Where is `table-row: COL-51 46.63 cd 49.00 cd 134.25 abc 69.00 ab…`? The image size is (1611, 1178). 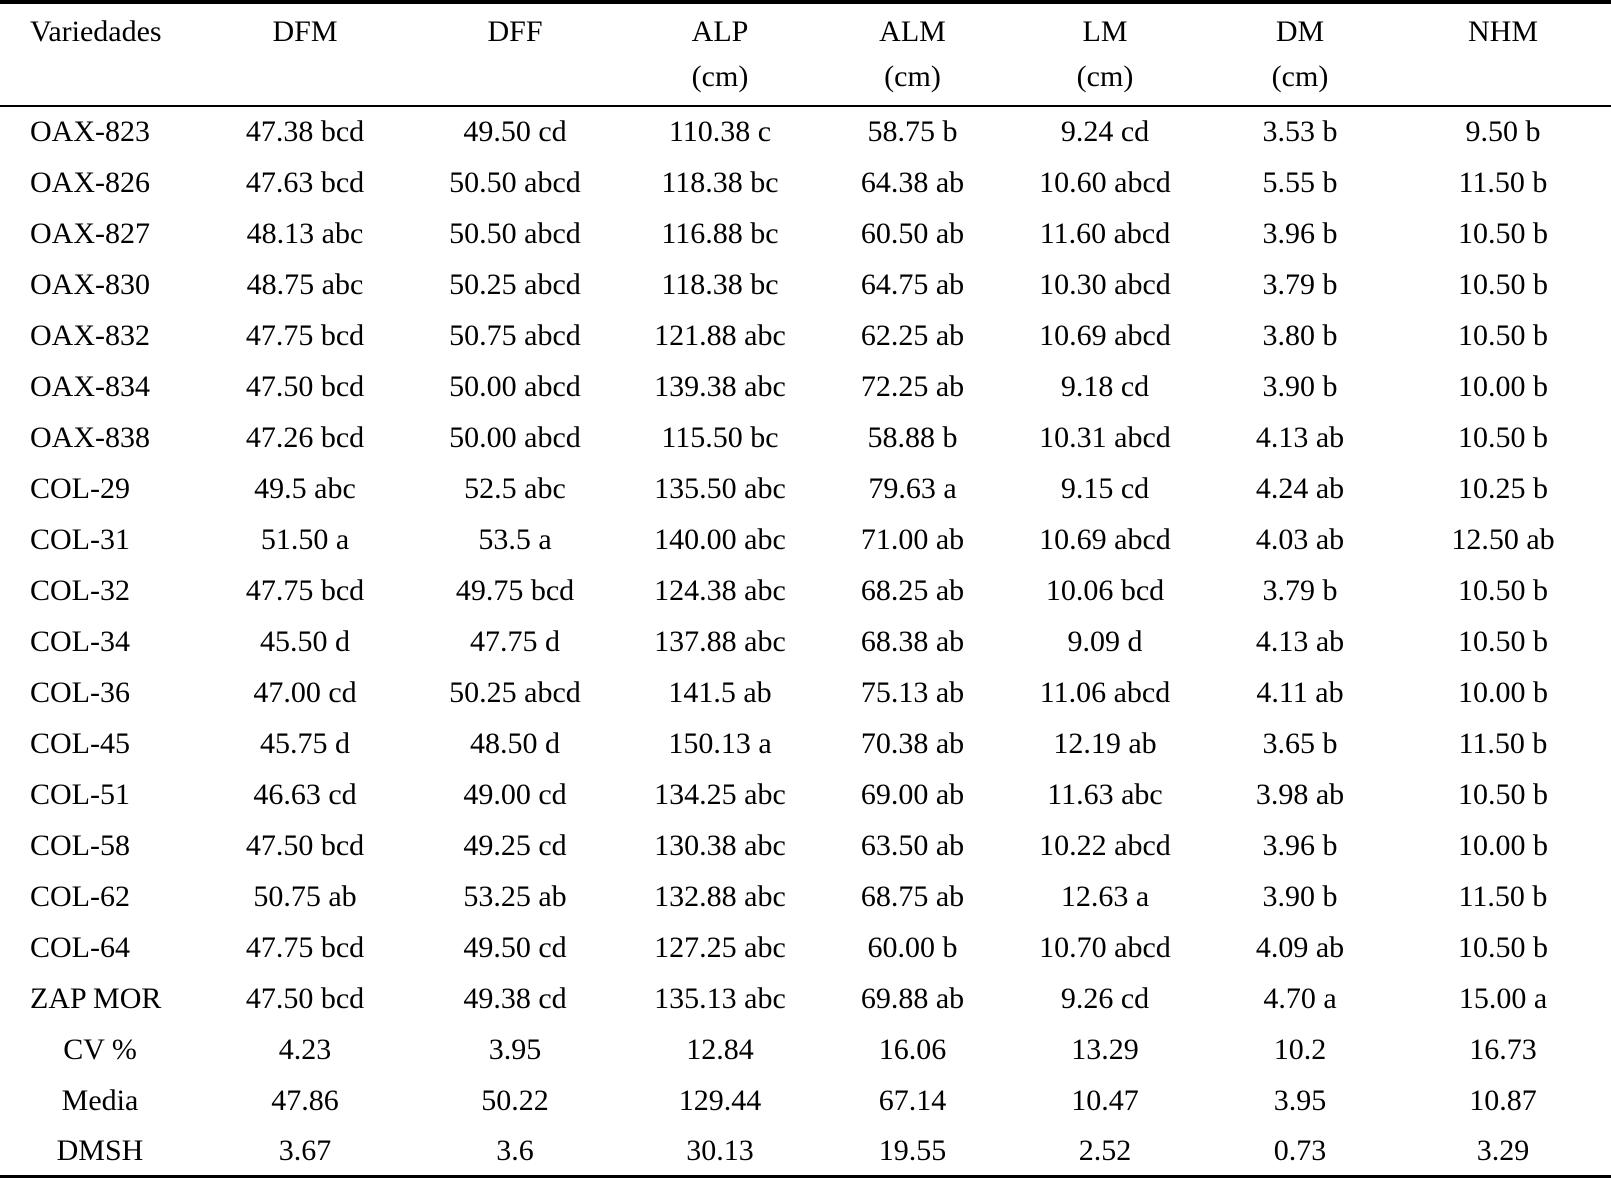 table-row: COL-51 46.63 cd 49.00 cd 134.25 abc 69.00 ab… is located at coordinates (805, 794).